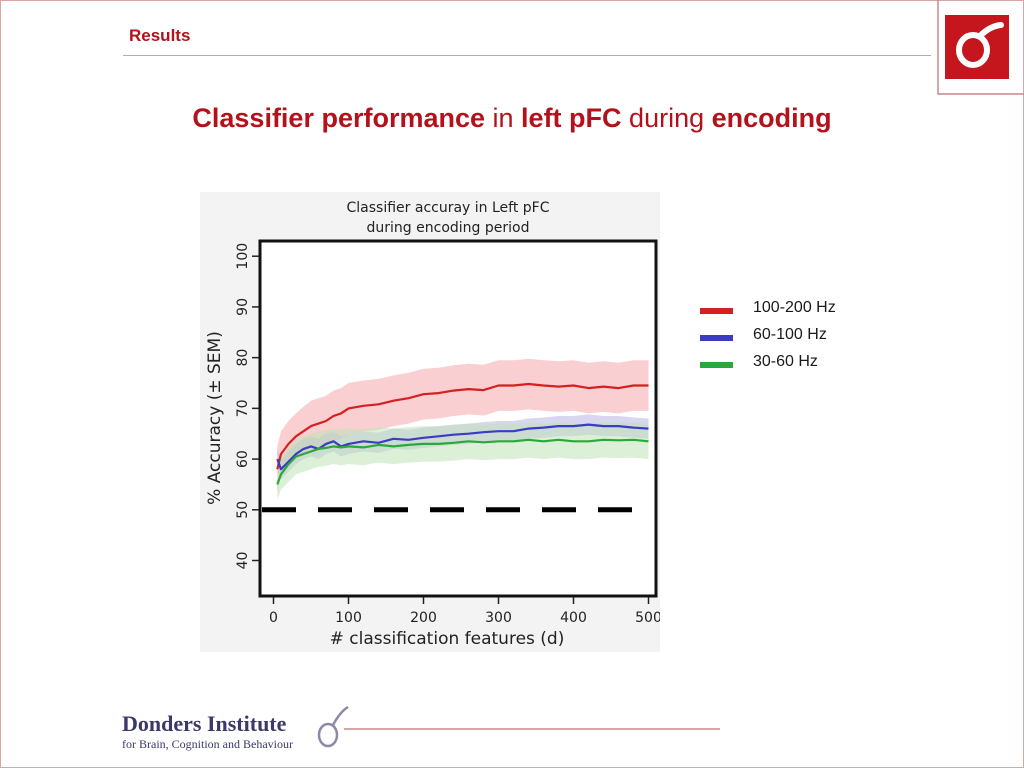 Image resolution: width=1024 pixels, height=768 pixels. What do you see at coordinates (215, 418) in the screenshot?
I see `y-axis-label: % Accuracy (± SEM)` at bounding box center [215, 418].